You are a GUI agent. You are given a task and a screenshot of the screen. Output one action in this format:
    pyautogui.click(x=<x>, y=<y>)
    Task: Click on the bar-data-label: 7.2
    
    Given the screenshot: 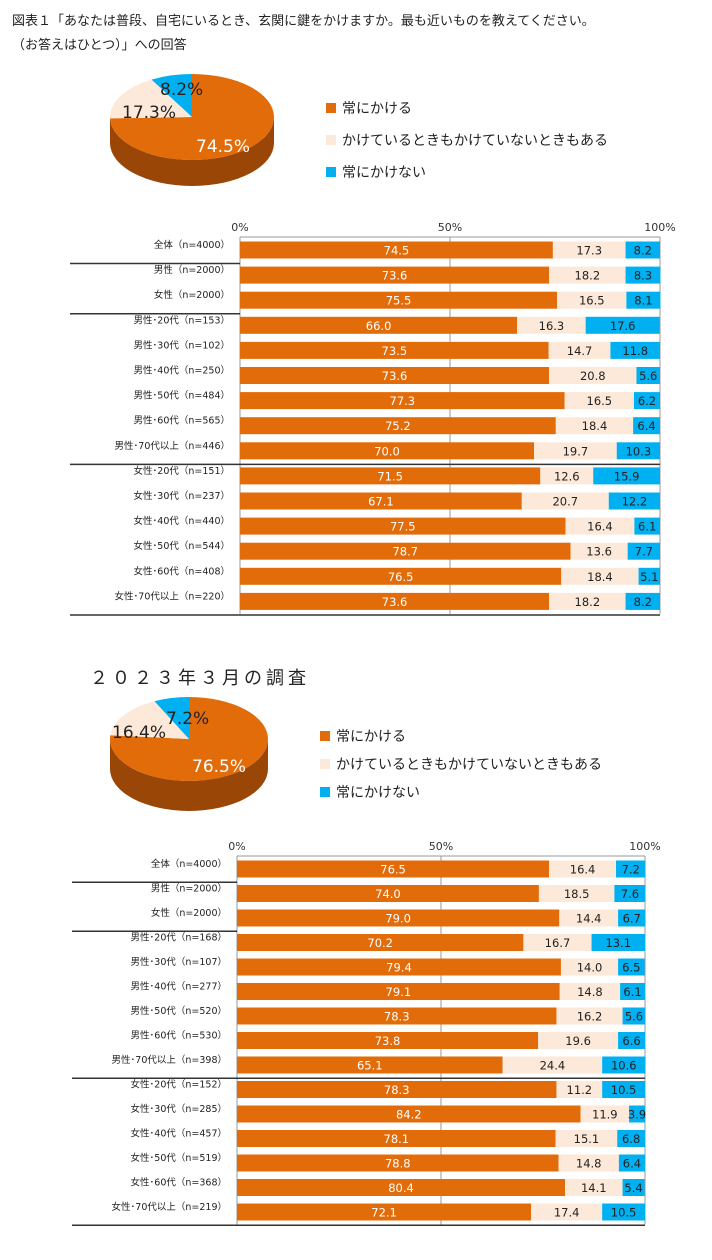 What is the action you would take?
    pyautogui.click(x=631, y=870)
    